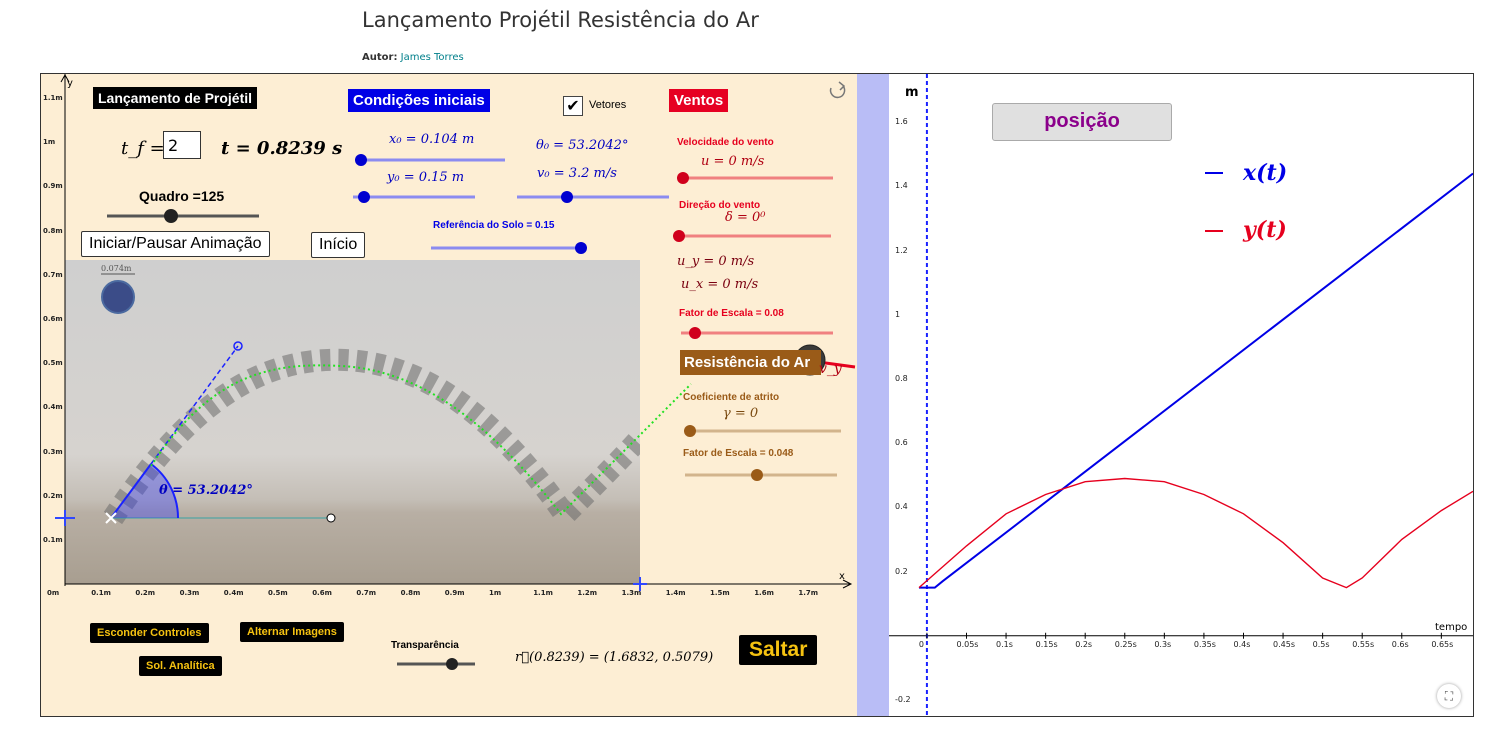 Image resolution: width=1508 pixels, height=739 pixels. I want to click on chart-x-tick-label: 0.4s, so click(1242, 644).